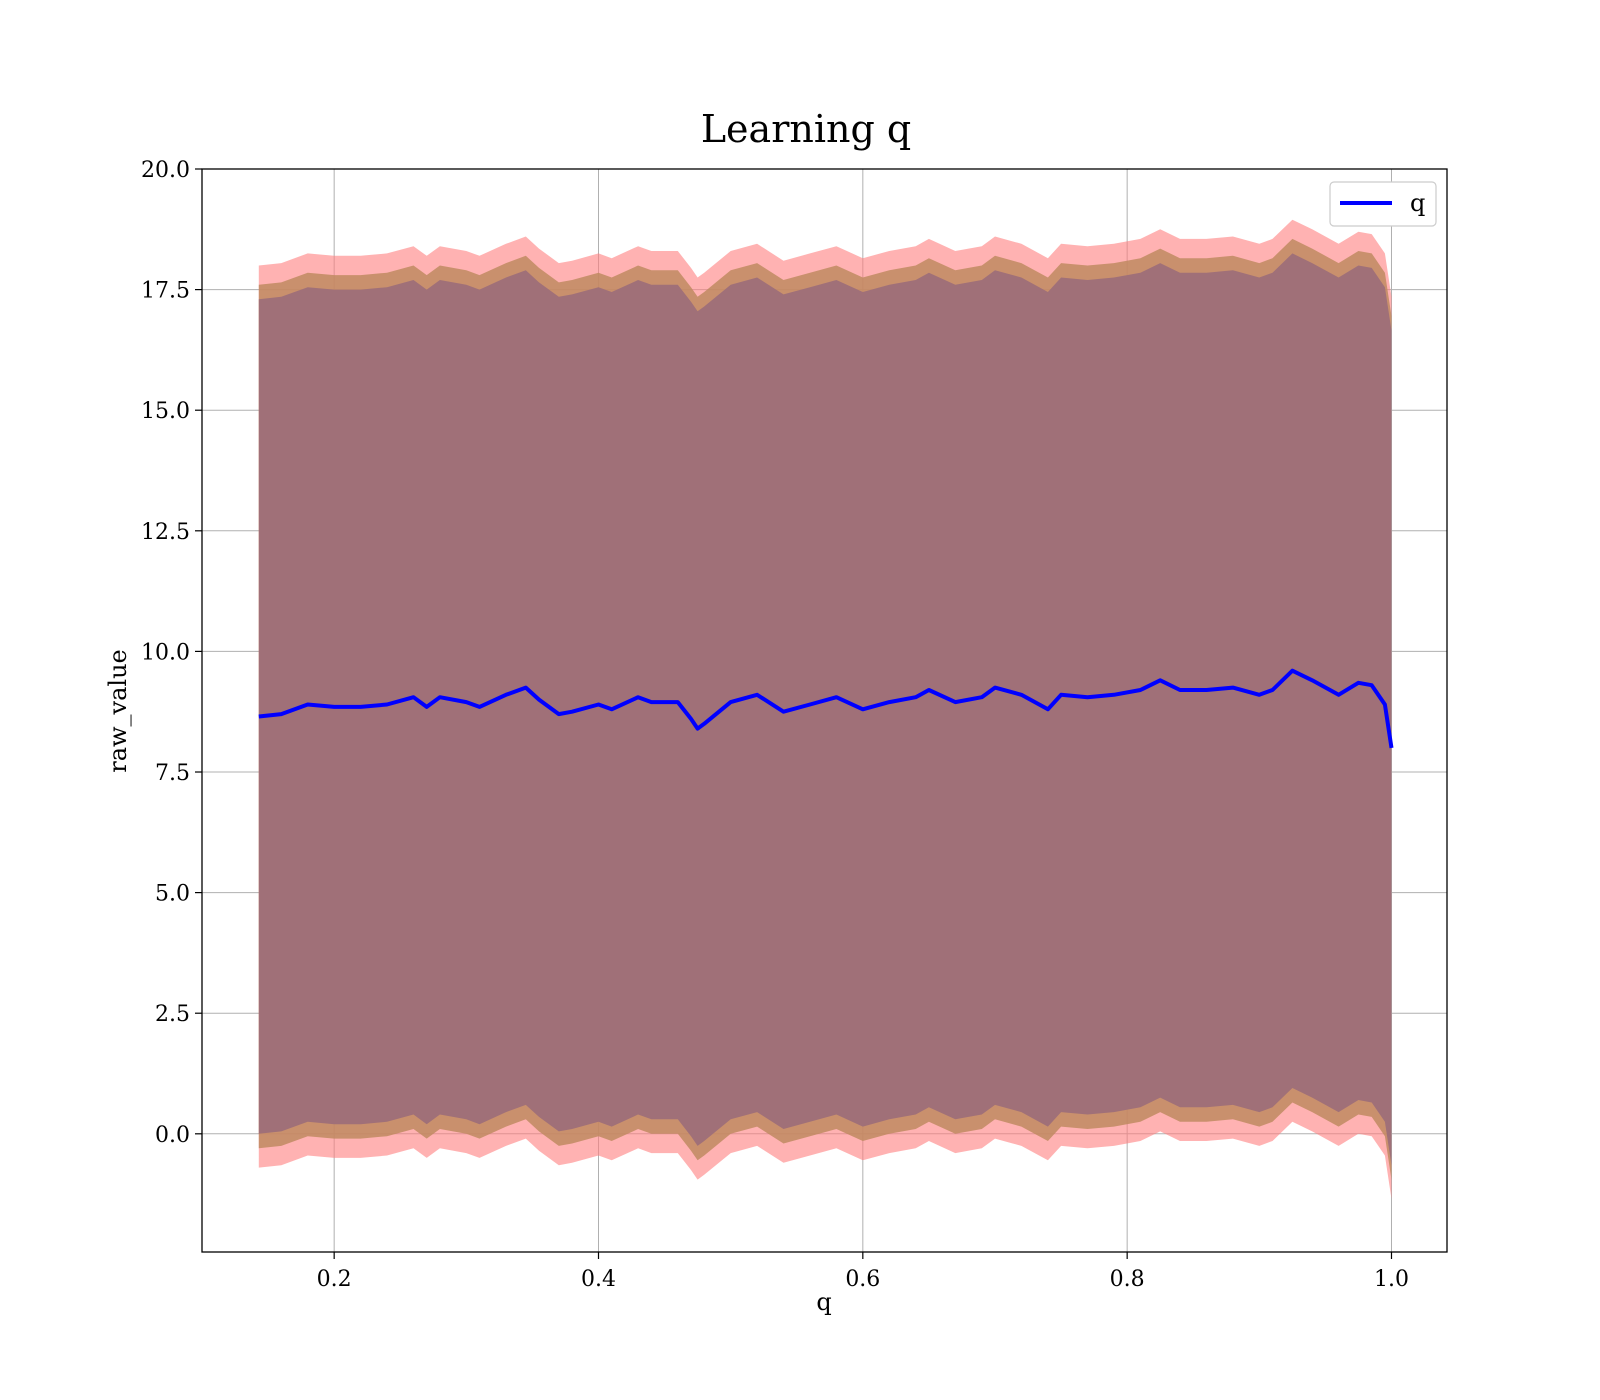 Image resolution: width=1600 pixels, height=1400 pixels. I want to click on series-lines, so click(826, 708).